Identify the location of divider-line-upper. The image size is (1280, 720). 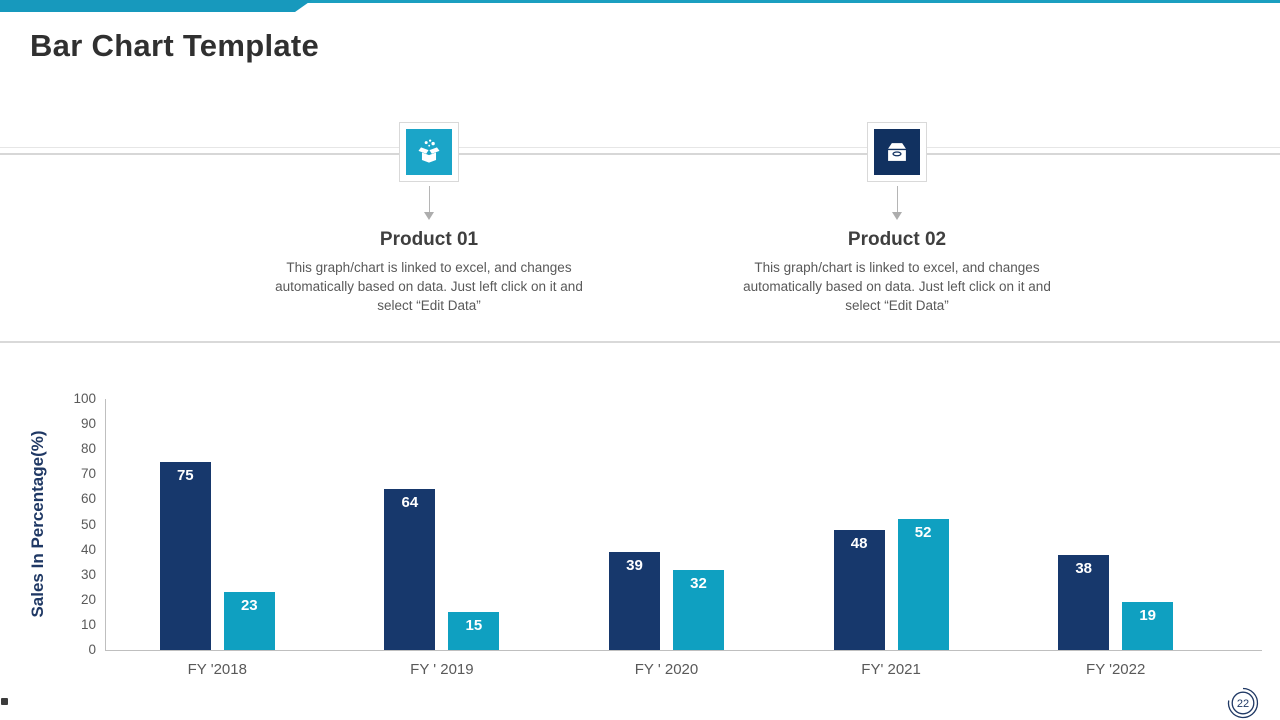
(640, 147).